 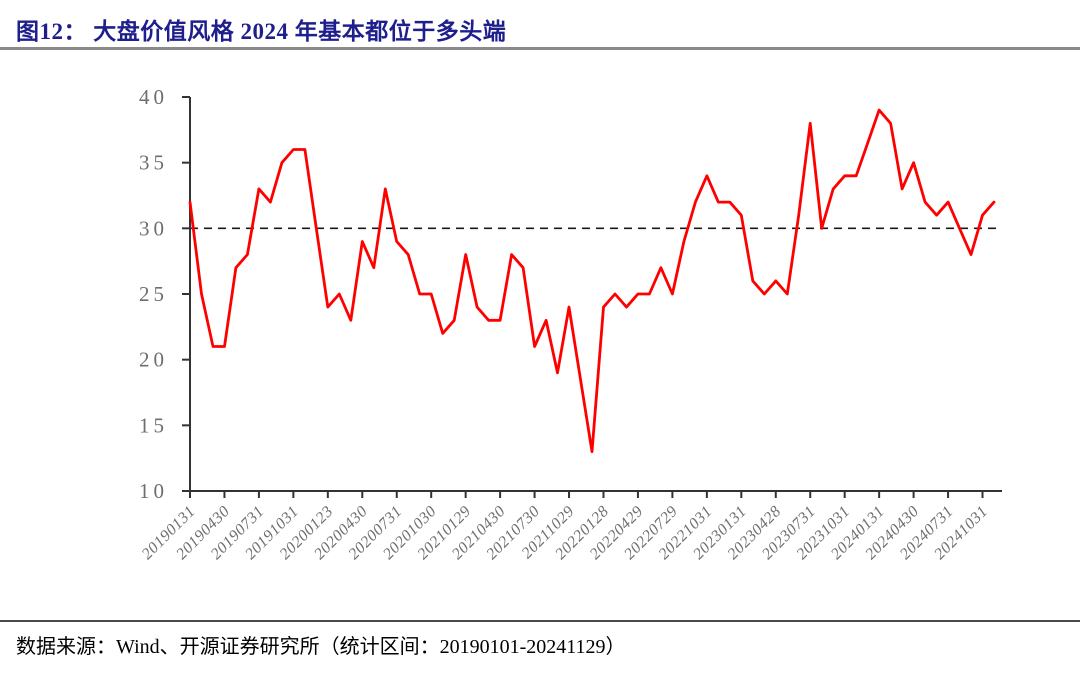 What do you see at coordinates (153, 163) in the screenshot?
I see `y-axis-tick-label: 35` at bounding box center [153, 163].